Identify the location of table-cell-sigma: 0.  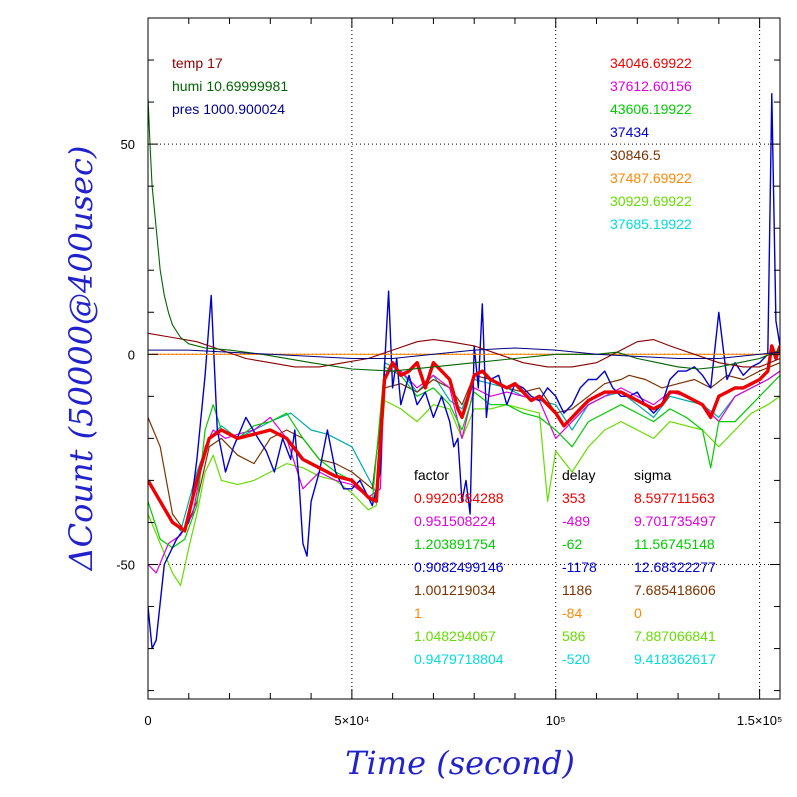
(638, 613).